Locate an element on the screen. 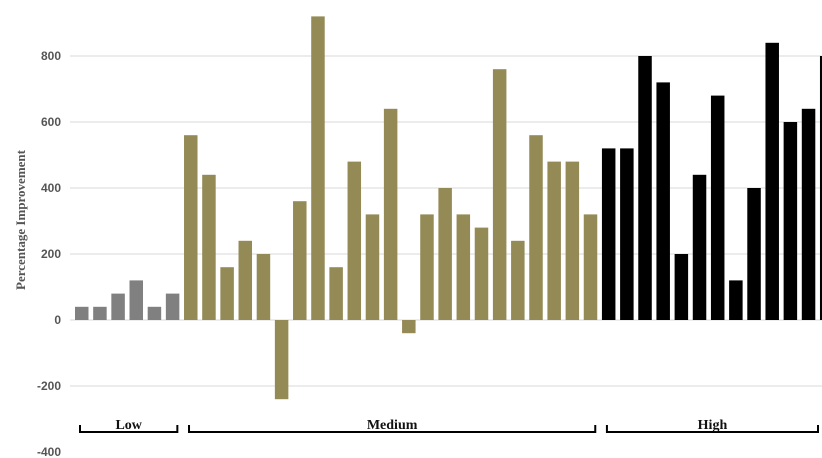 The image size is (822, 458). y-tick-label: 0 is located at coordinates (57, 320).